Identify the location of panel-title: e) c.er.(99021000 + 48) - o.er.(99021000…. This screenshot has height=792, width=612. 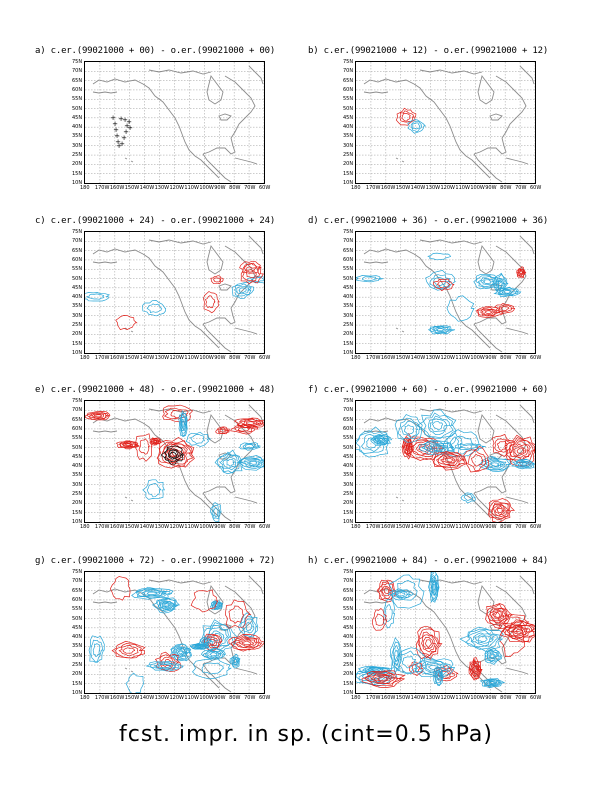
(155, 390).